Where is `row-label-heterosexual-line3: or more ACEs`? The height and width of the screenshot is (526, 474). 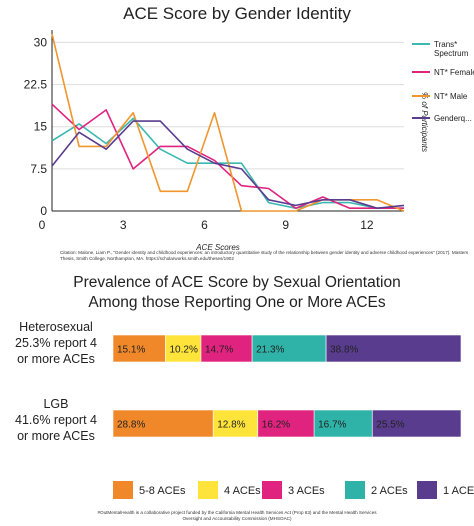
row-label-heterosexual-line3: or more ACEs is located at coordinates (56, 359).